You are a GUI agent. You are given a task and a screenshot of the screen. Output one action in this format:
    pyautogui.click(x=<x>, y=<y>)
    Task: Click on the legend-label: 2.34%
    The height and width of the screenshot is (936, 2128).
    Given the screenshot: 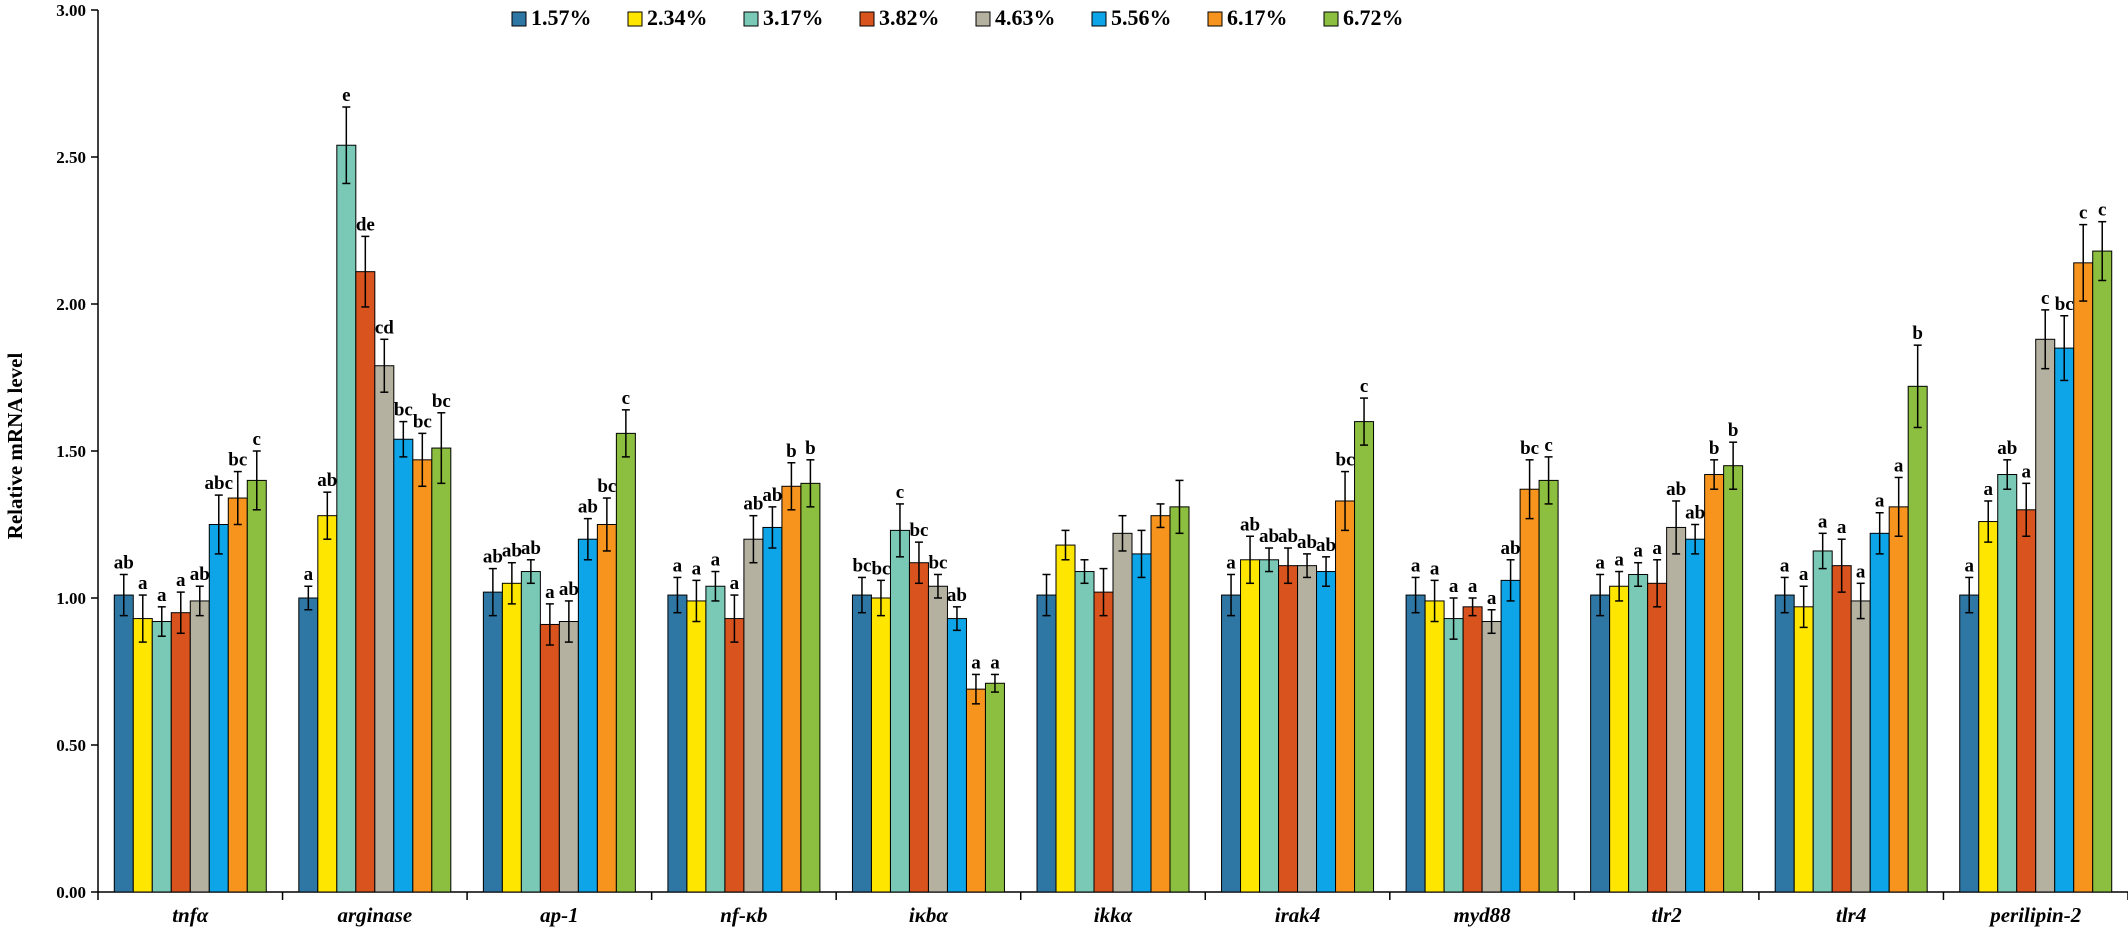 What is the action you would take?
    pyautogui.click(x=677, y=17)
    